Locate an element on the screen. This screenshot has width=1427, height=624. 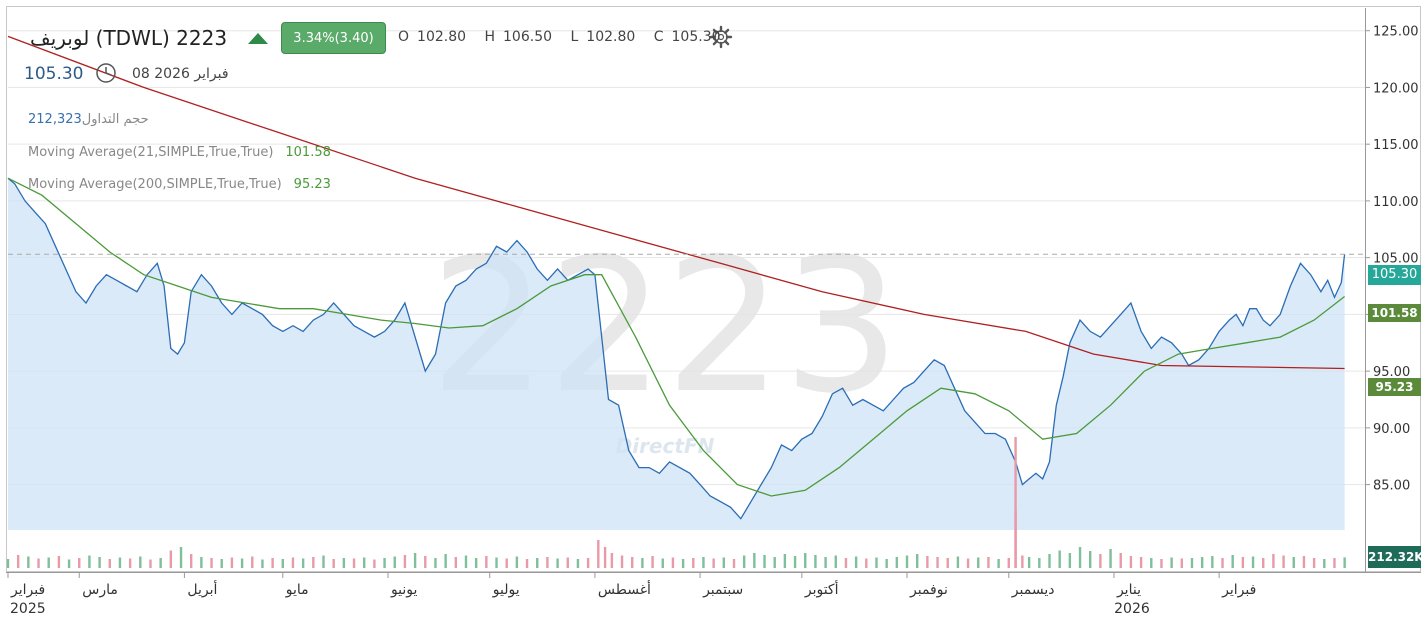
high-key: H is located at coordinates (490, 37).